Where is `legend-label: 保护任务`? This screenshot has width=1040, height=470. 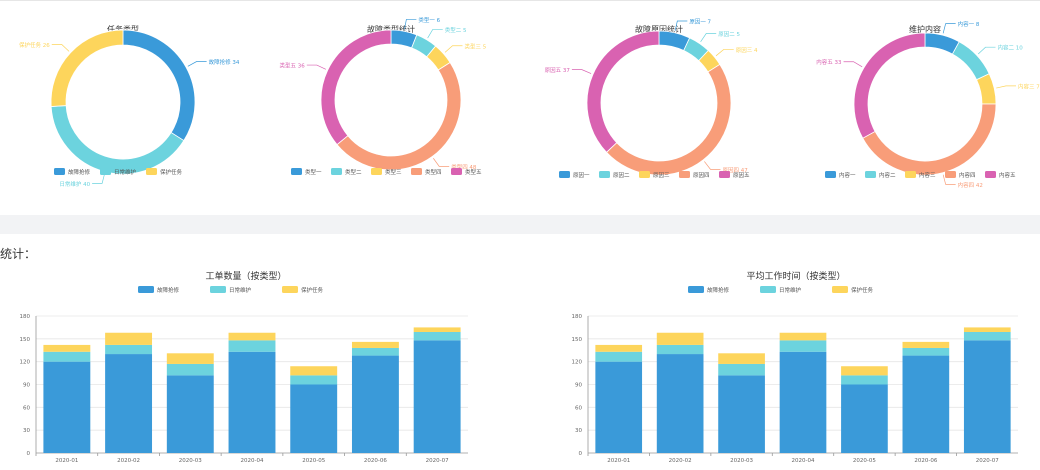 legend-label: 保护任务 is located at coordinates (862, 290).